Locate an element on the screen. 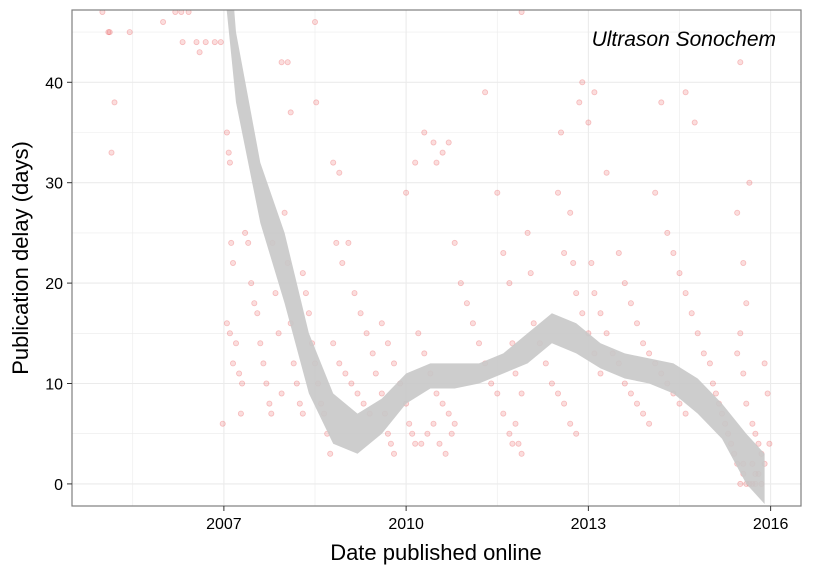  x-tick-label: 2007 is located at coordinates (224, 524).